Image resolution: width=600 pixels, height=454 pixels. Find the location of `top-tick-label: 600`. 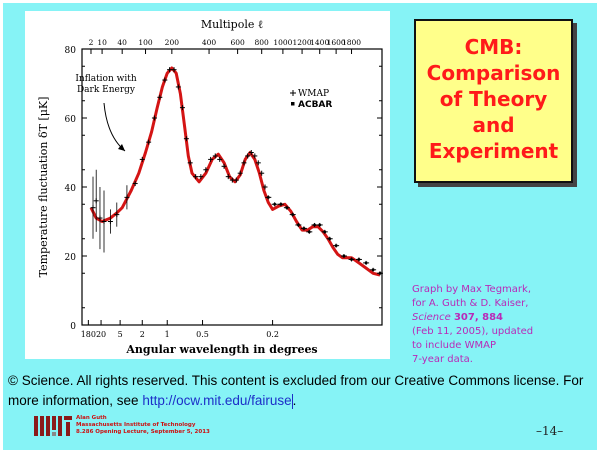

top-tick-label: 600 is located at coordinates (237, 42).